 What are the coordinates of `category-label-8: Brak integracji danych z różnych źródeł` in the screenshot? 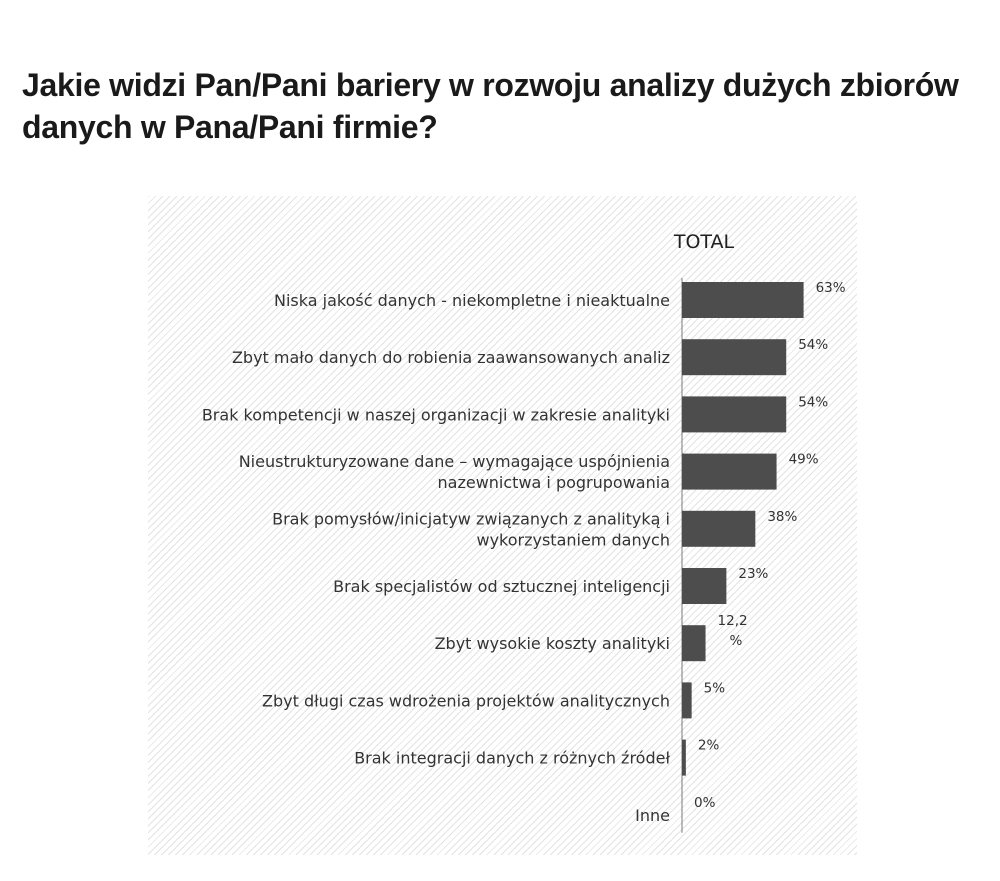 It's located at (512, 758).